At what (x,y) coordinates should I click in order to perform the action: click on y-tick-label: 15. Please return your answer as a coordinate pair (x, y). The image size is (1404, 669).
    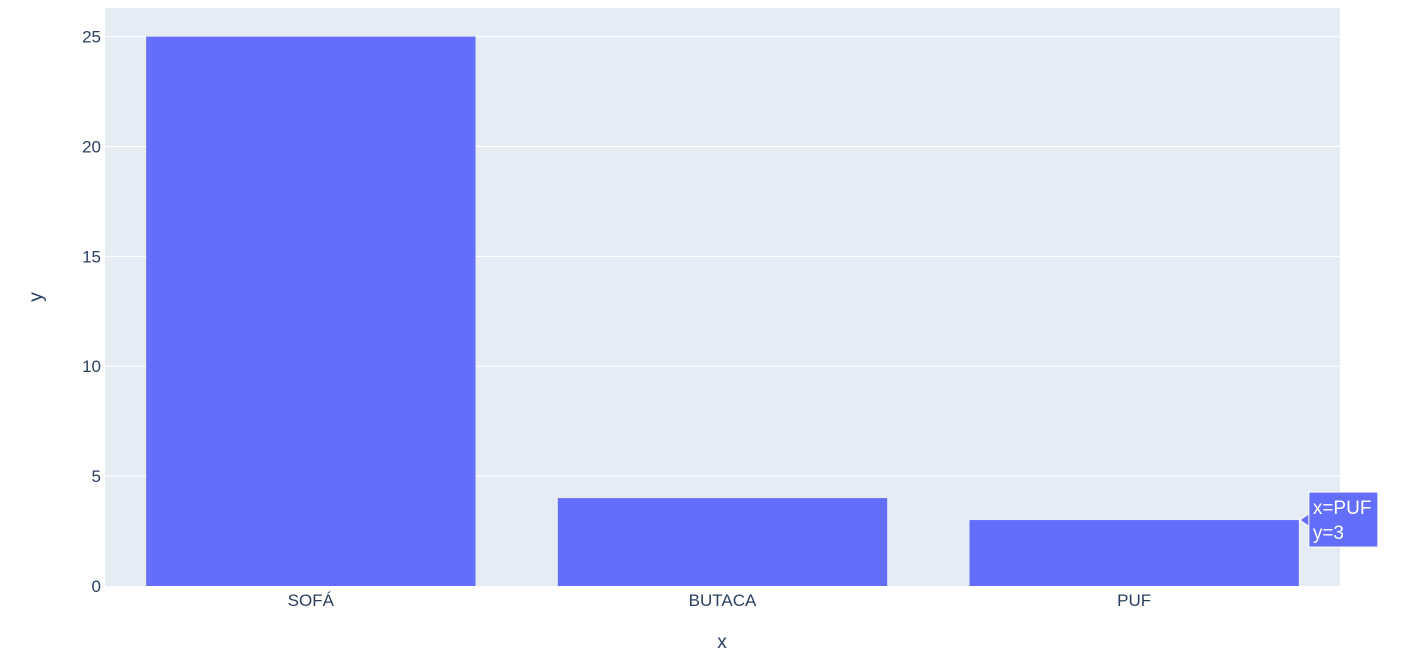
    Looking at the image, I should click on (91, 256).